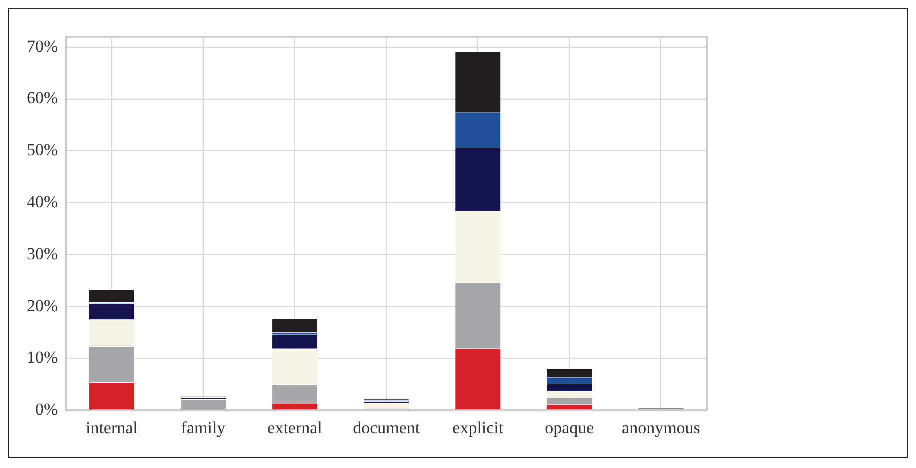 The height and width of the screenshot is (468, 916). I want to click on x-tick-label: explicit, so click(478, 428).